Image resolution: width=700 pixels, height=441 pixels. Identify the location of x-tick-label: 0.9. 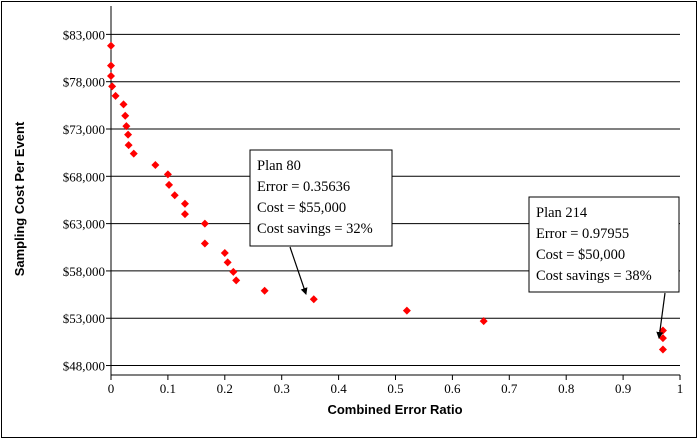
(623, 388).